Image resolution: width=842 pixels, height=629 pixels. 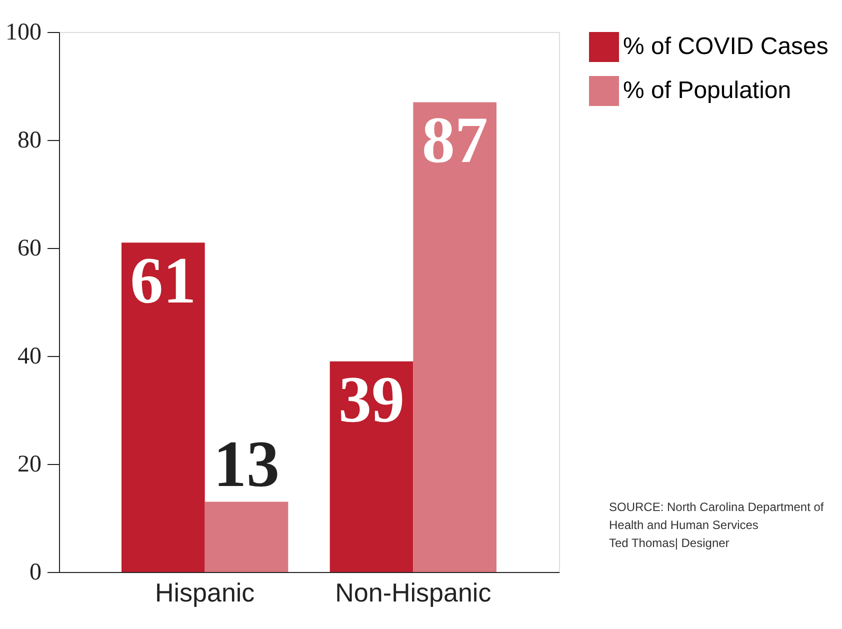 What do you see at coordinates (204, 593) in the screenshot?
I see `x-tick-label: Hispanic` at bounding box center [204, 593].